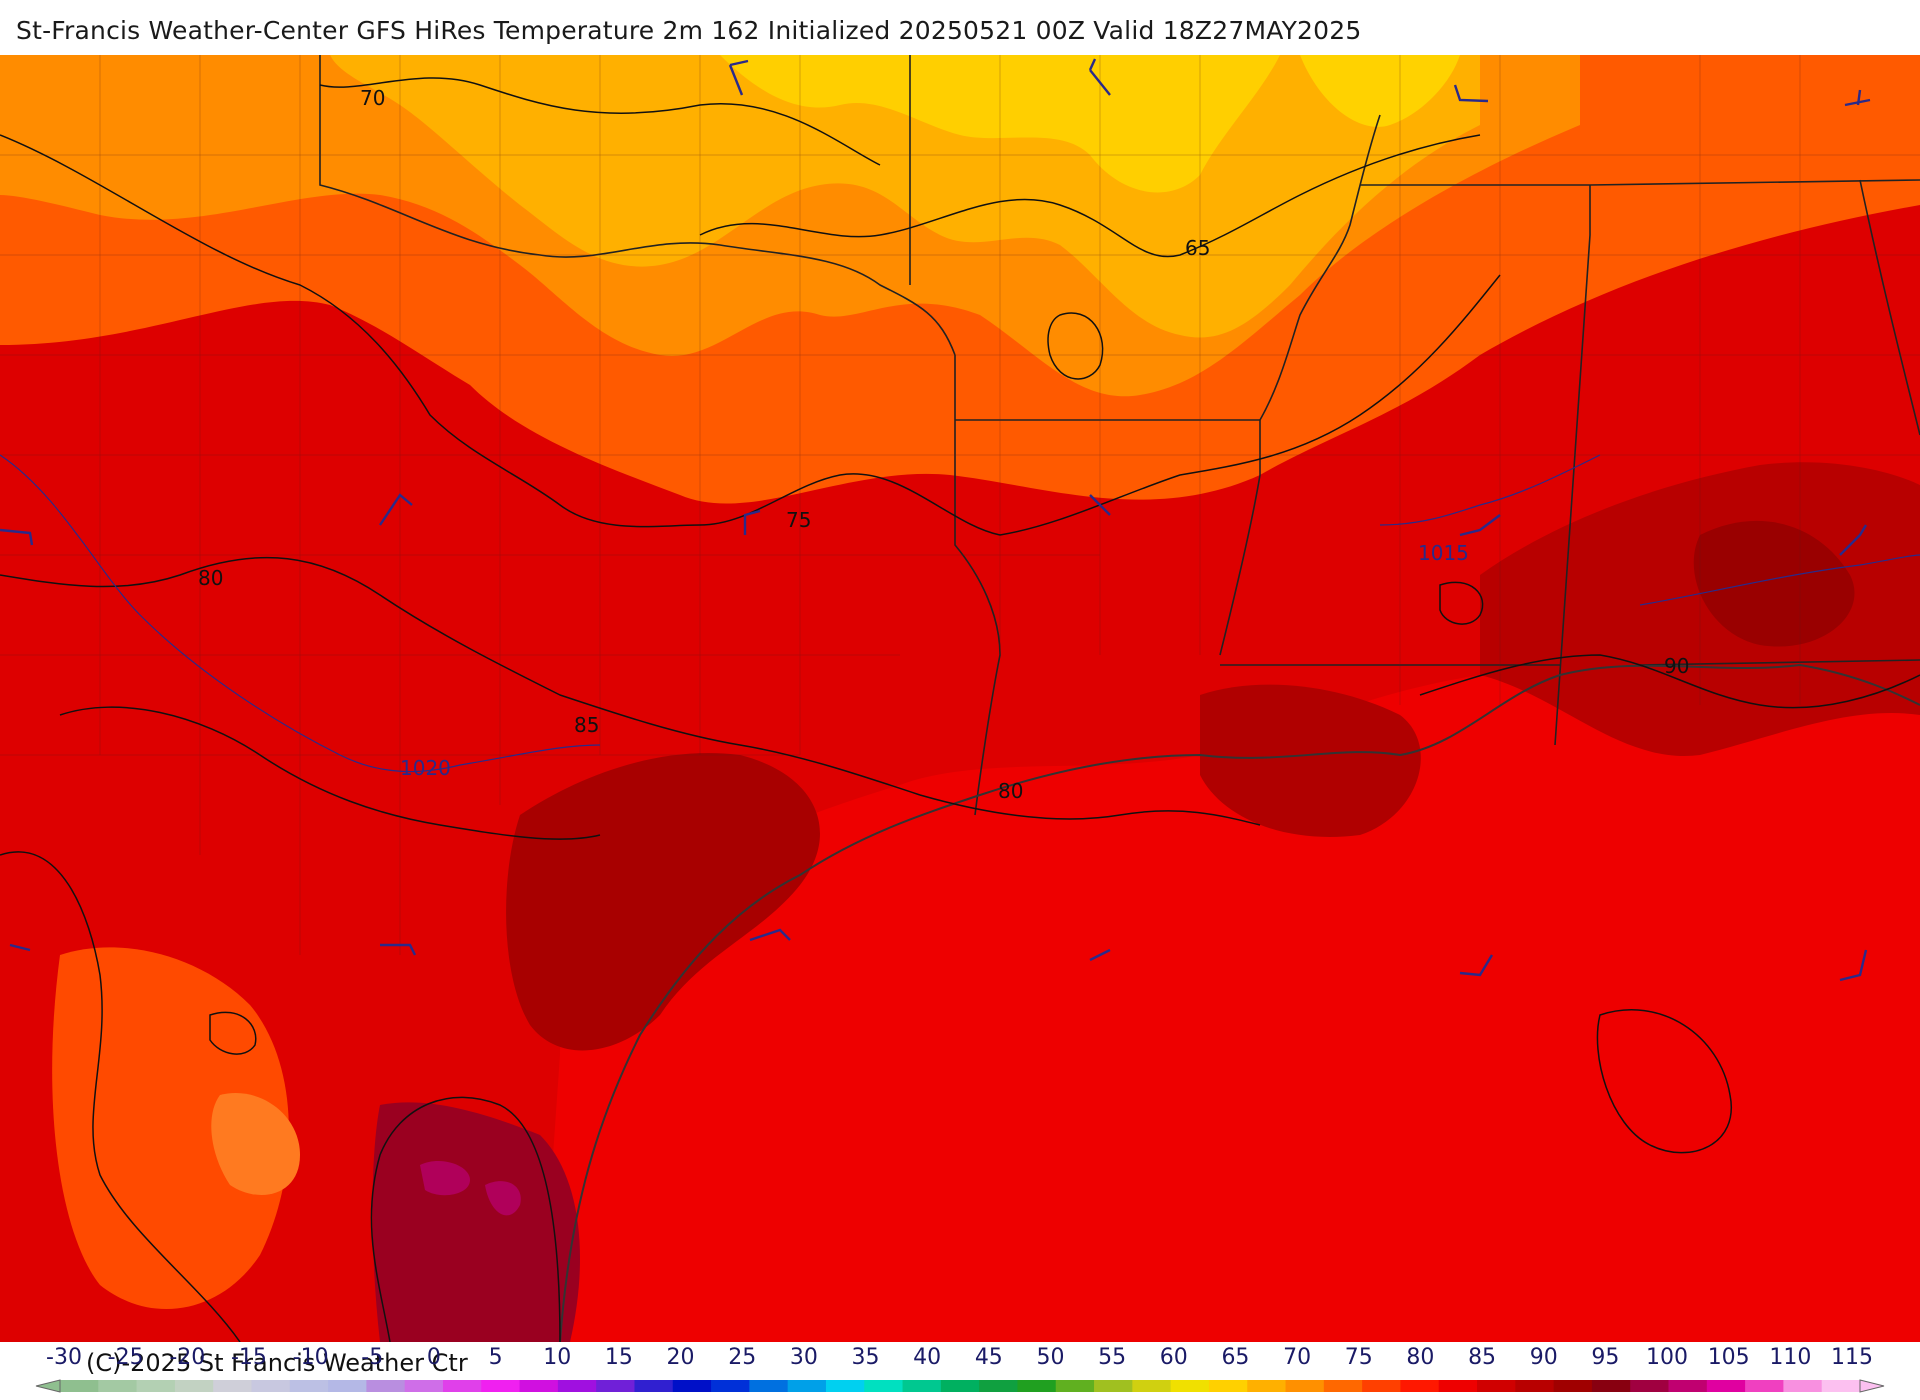  Describe the element at coordinates (1728, 1357) in the screenshot. I see `colorbar-tick-label: 105` at that location.